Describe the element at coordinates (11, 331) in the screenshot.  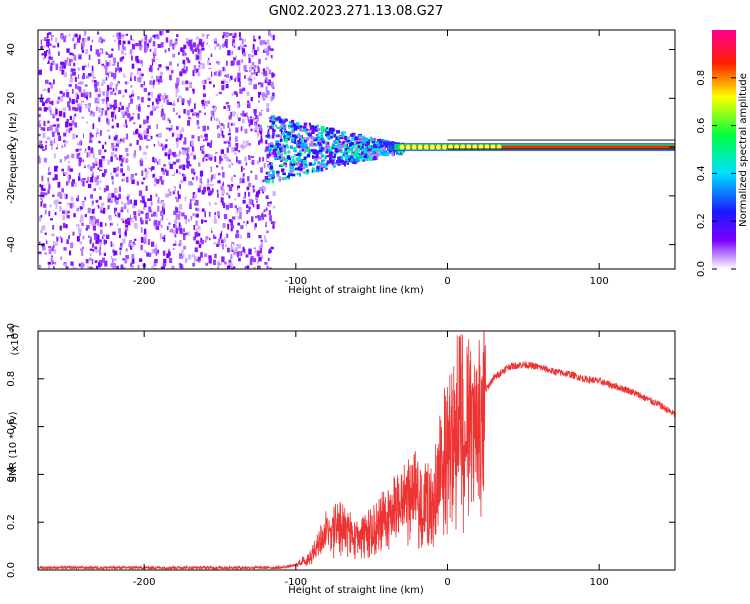
I see `y-tick-label: 1.0` at that location.